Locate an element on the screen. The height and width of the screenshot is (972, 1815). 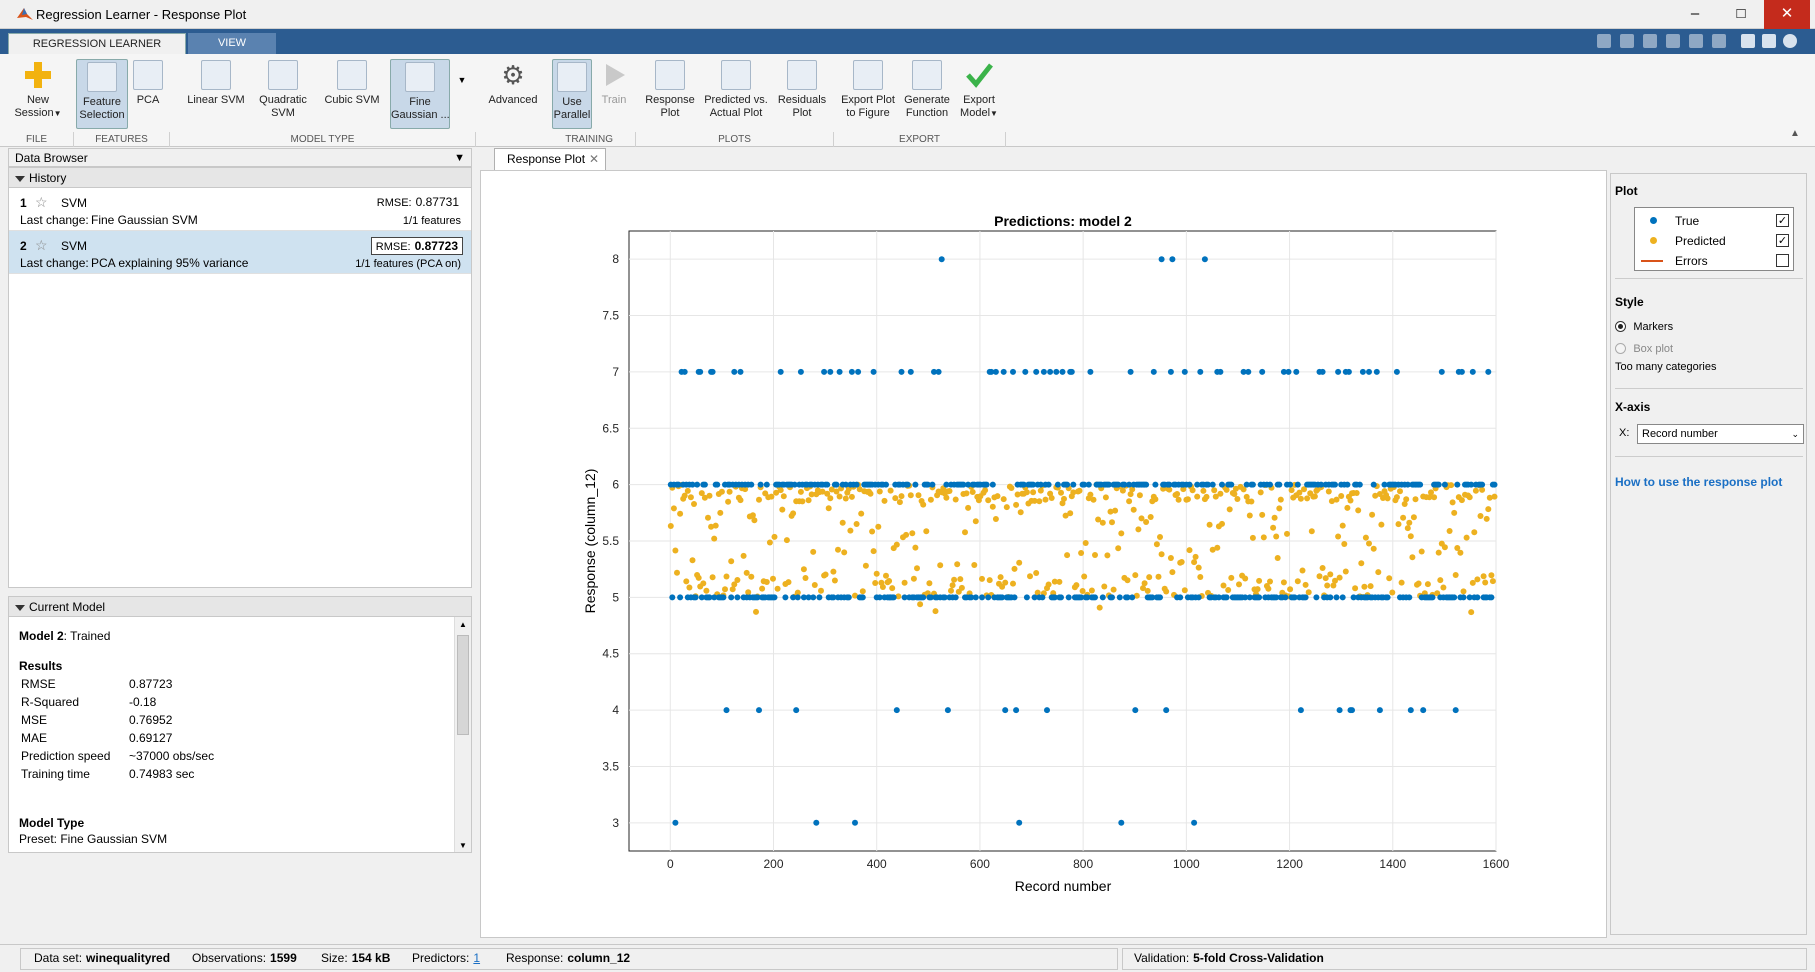
new-session-button: New Session▼ is located at coordinates (38, 90).